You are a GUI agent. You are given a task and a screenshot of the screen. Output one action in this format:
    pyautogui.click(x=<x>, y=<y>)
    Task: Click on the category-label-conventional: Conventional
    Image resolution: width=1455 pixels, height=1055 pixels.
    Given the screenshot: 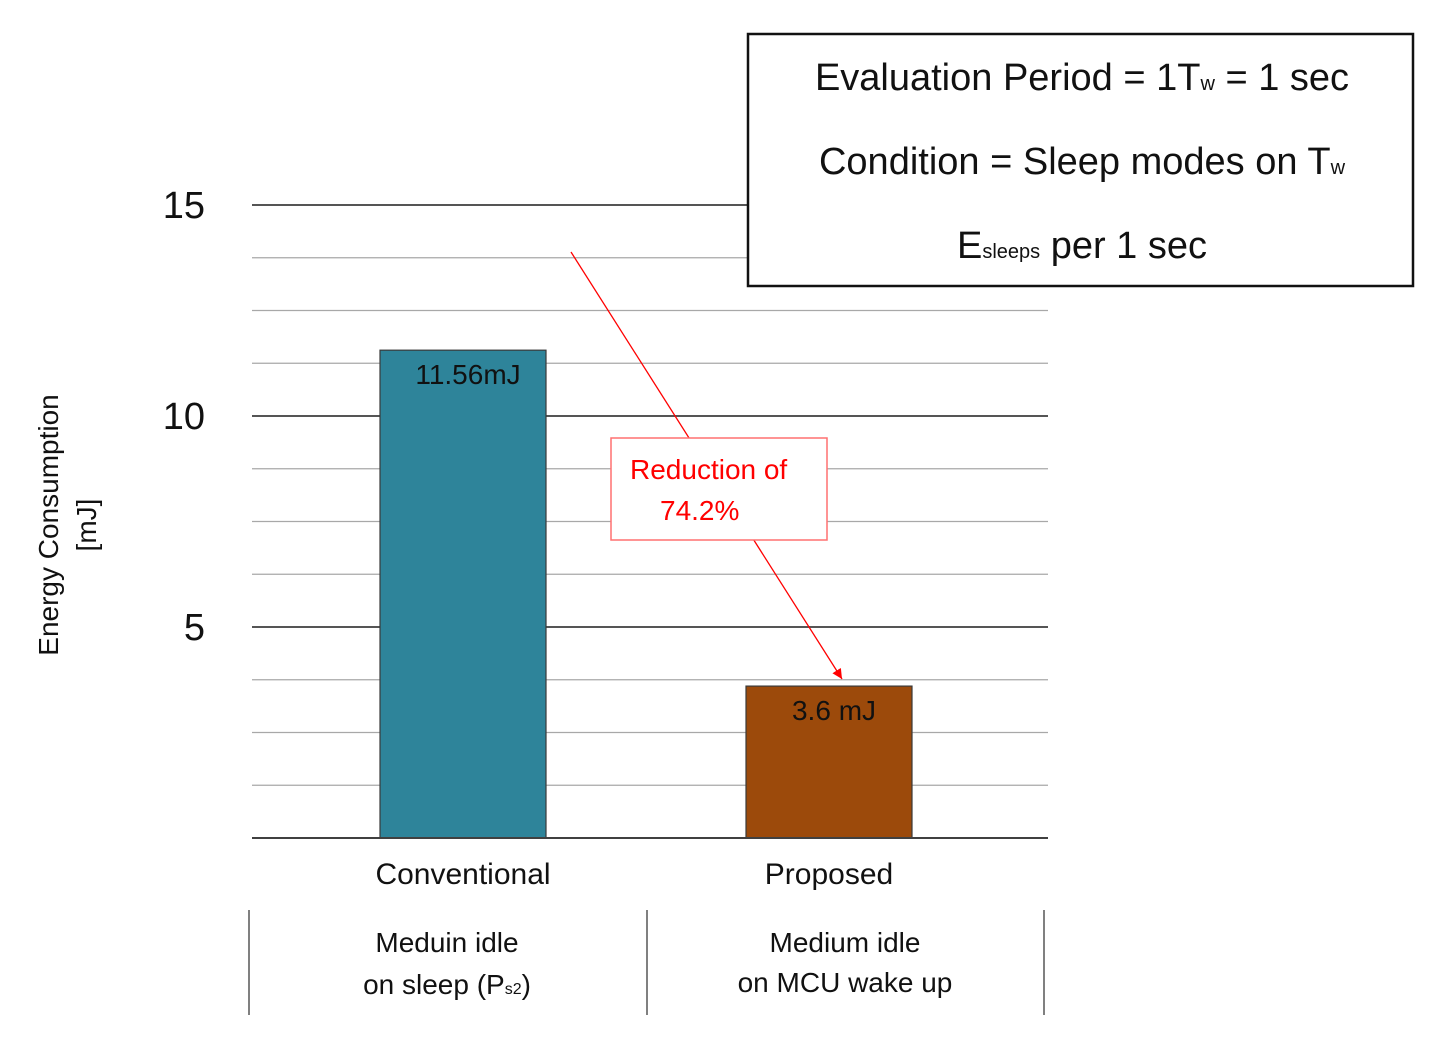 What is the action you would take?
    pyautogui.click(x=462, y=874)
    